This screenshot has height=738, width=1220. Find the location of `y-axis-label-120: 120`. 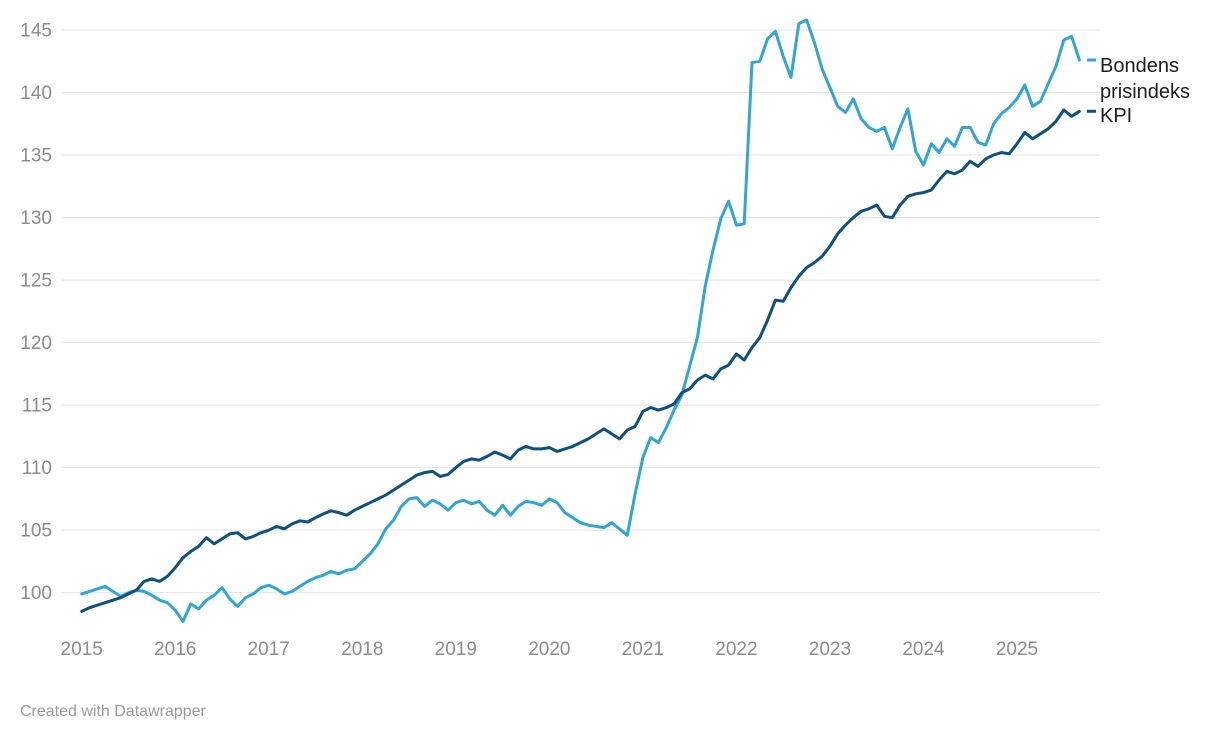

y-axis-label-120: 120 is located at coordinates (36, 343).